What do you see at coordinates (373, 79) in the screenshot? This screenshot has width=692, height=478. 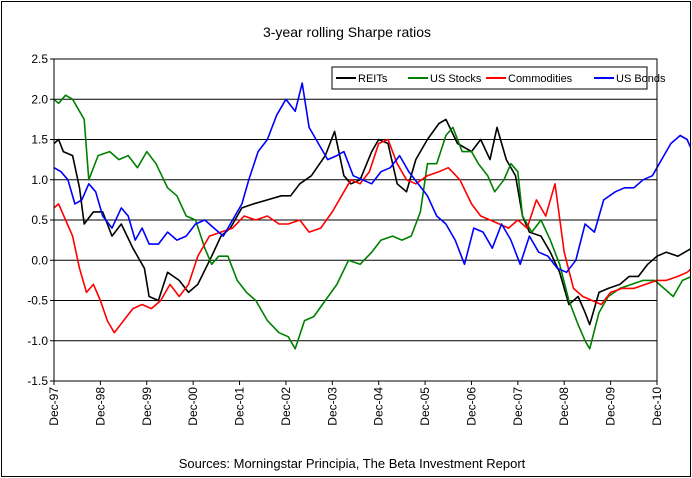 I see `legend-label: REITs` at bounding box center [373, 79].